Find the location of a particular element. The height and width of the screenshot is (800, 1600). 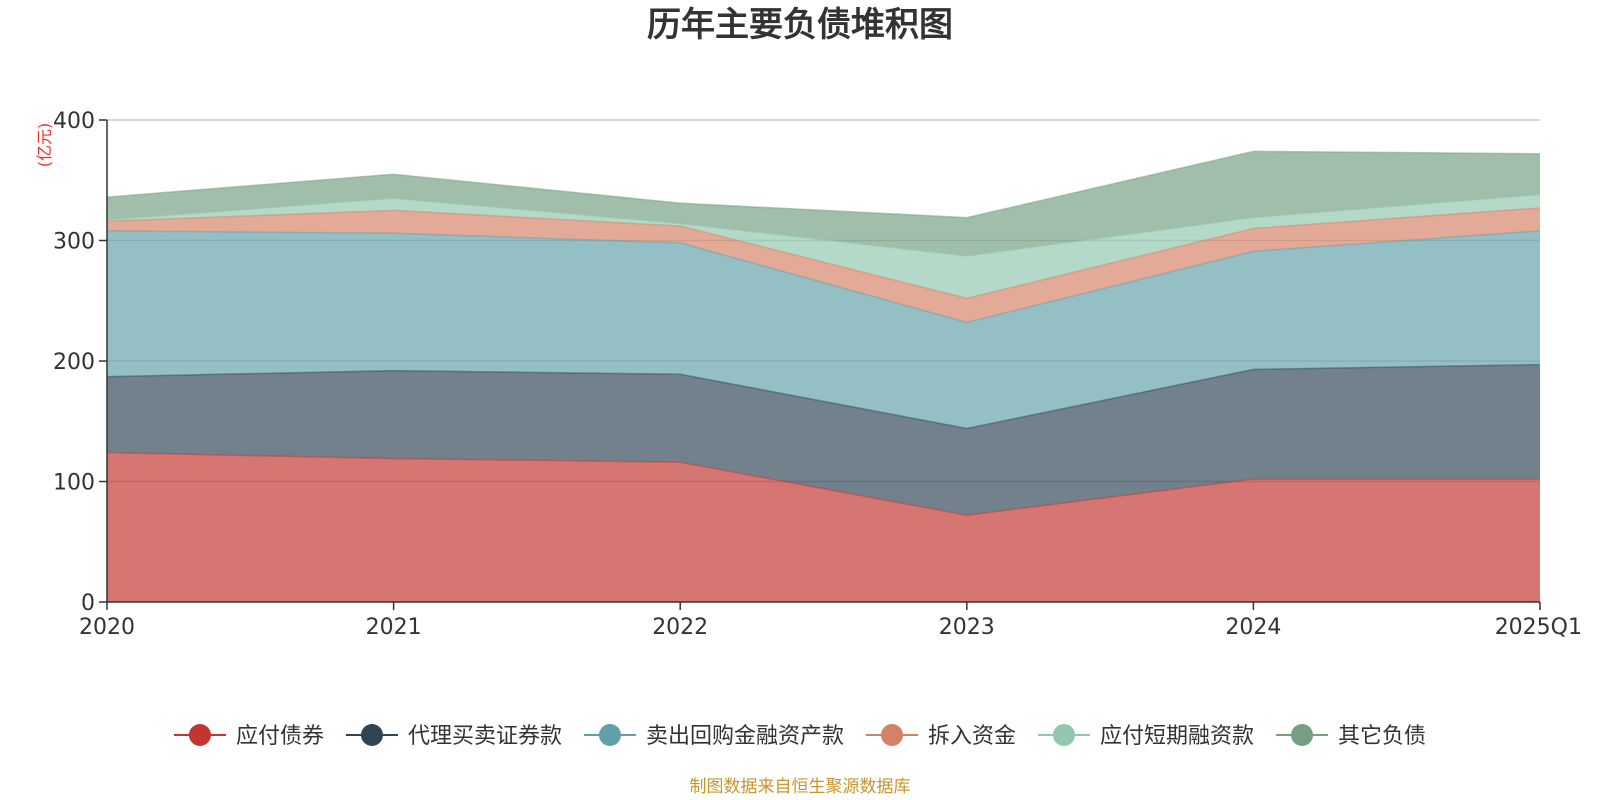

legend-item-其它负债: 其它负债 is located at coordinates (1351, 736).